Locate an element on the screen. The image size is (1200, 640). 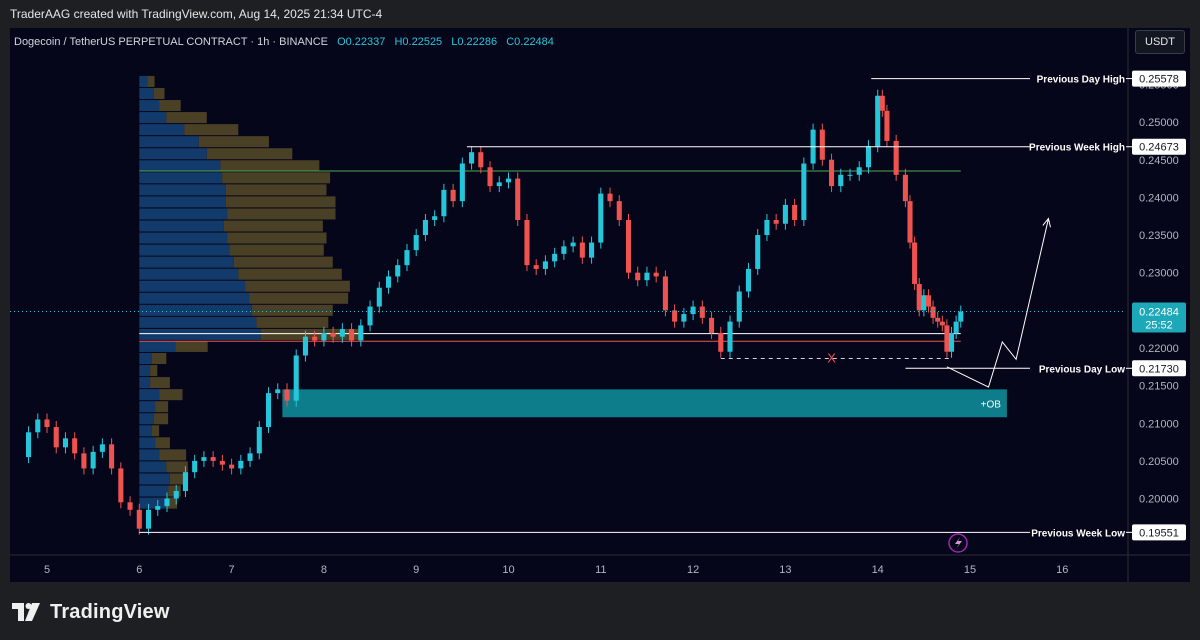
level-name-label: Previous Day High is located at coordinates (1081, 80).